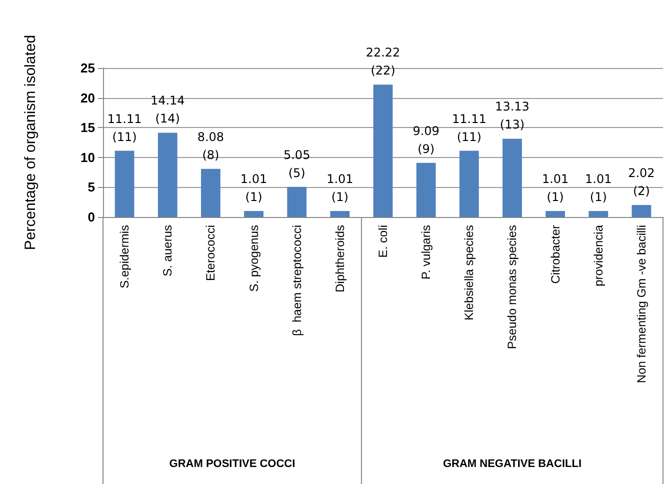 Image resolution: width=665 pixels, height=484 pixels. What do you see at coordinates (297, 280) in the screenshot?
I see `x-tick-label: β haem streptococci` at bounding box center [297, 280].